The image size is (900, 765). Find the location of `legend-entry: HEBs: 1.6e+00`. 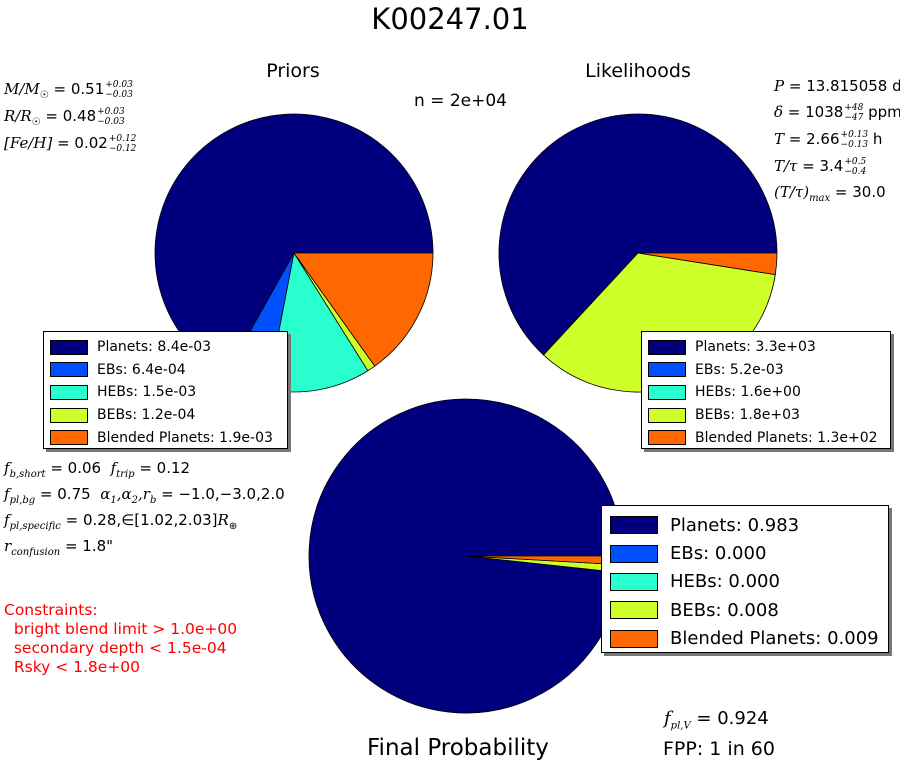

legend-entry: HEBs: 1.6e+00 is located at coordinates (765, 392).